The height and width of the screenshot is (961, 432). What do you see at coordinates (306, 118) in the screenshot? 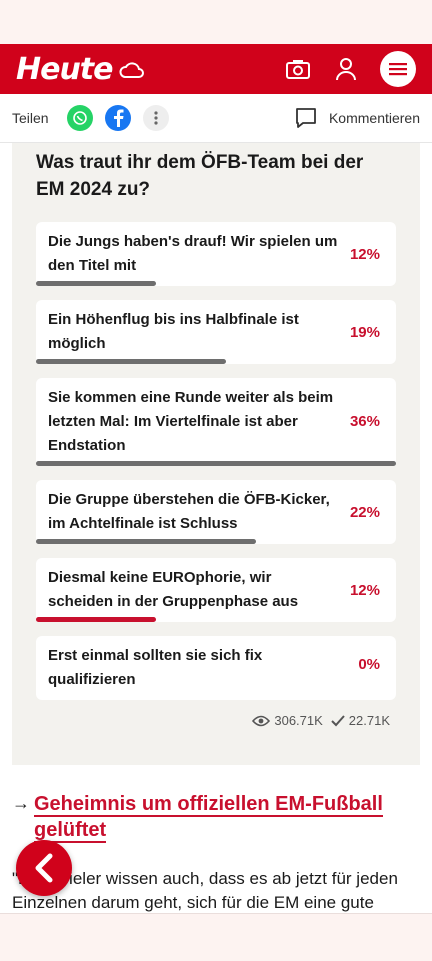
I see `comment-icon` at bounding box center [306, 118].